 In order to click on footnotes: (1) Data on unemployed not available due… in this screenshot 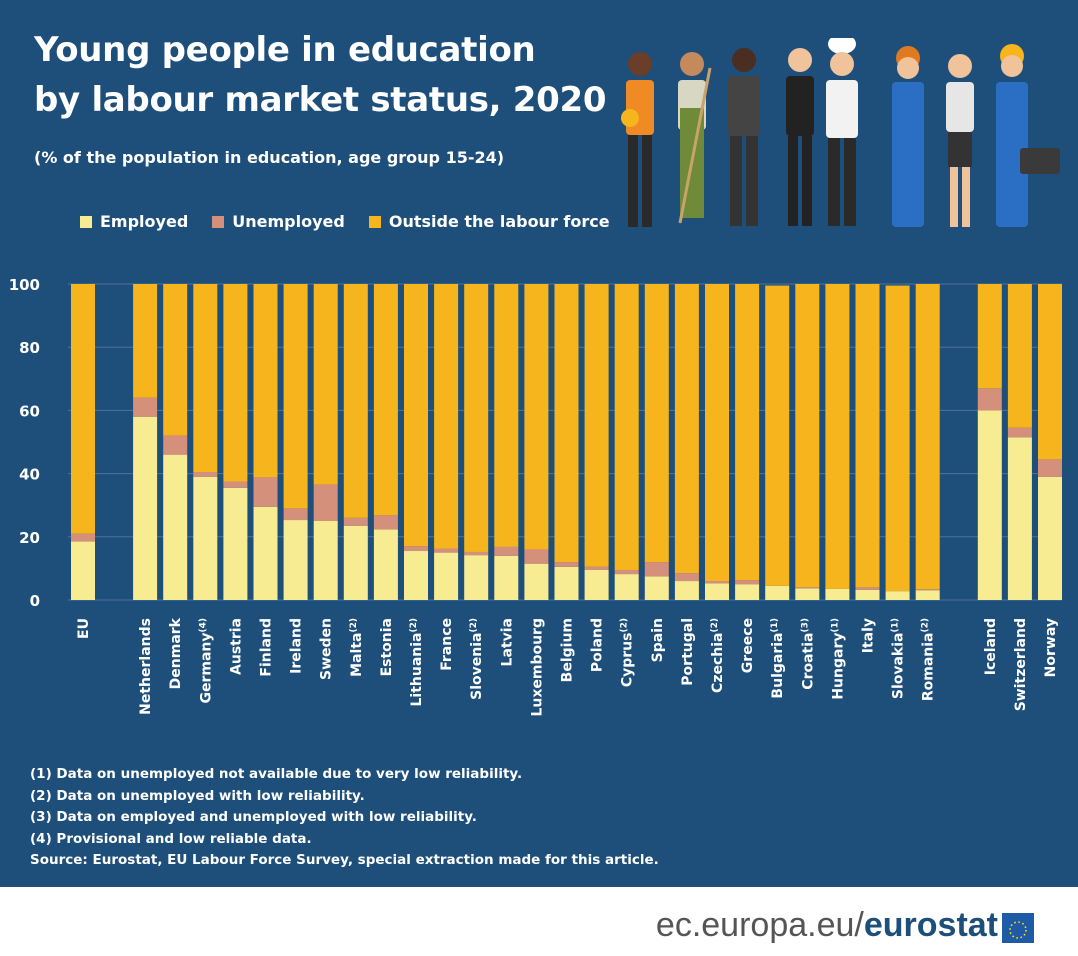, I will do `click(344, 818)`.